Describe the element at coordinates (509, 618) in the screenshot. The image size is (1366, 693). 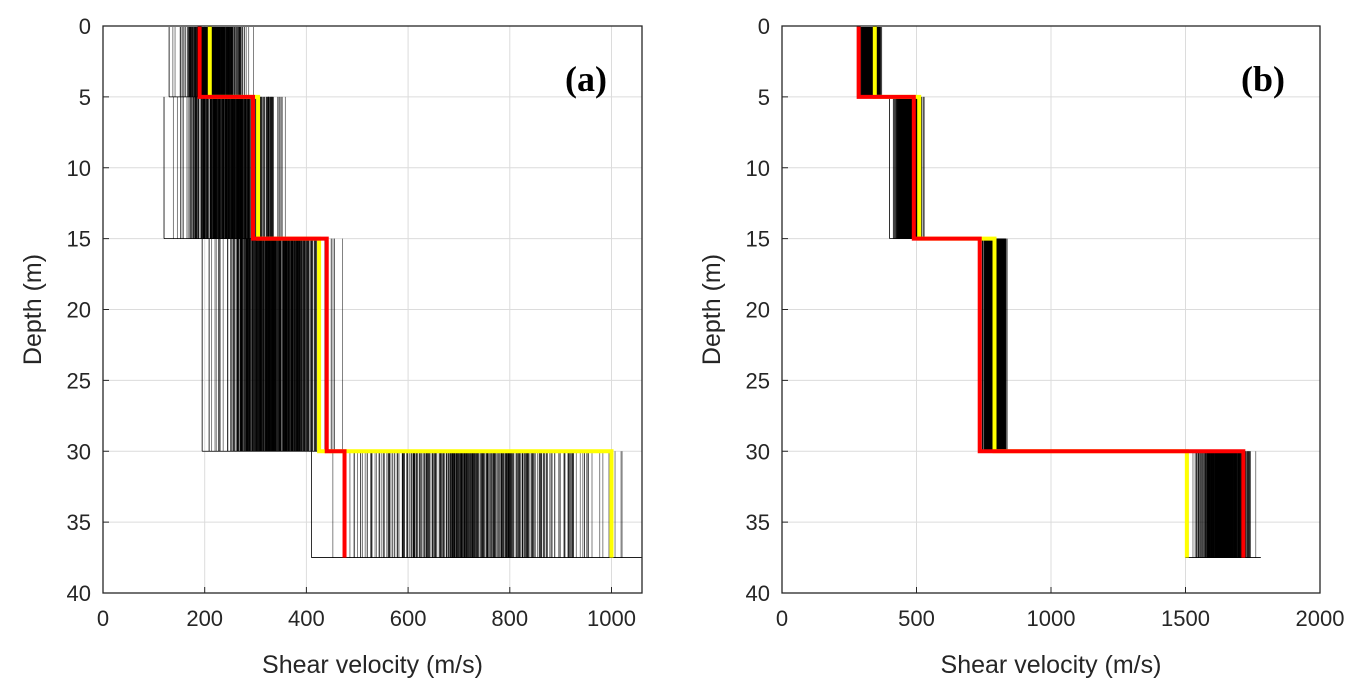
I see `x-tick-label: 800` at that location.